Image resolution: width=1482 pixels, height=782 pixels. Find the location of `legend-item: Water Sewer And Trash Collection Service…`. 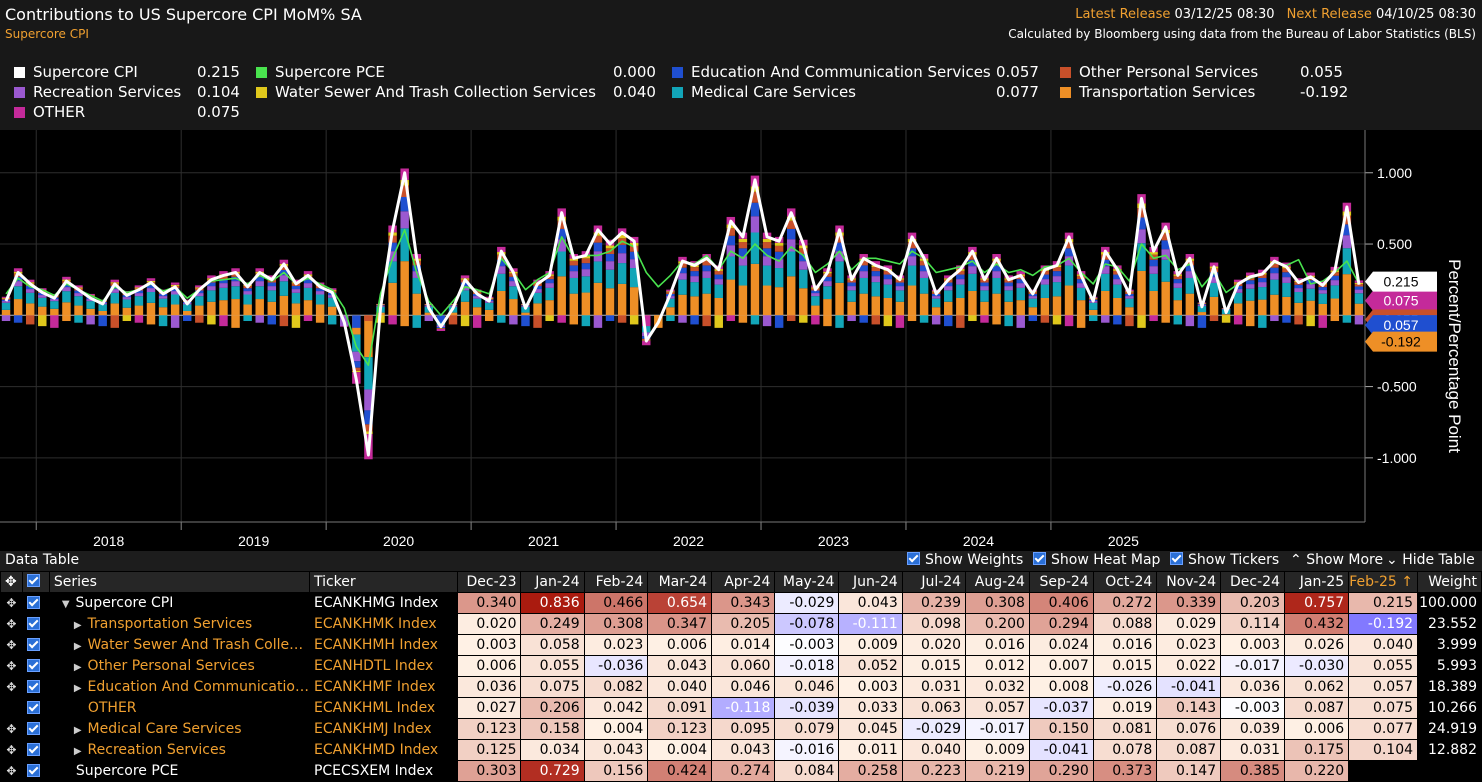

legend-item: Water Sewer And Trash Collection Service… is located at coordinates (456, 92).